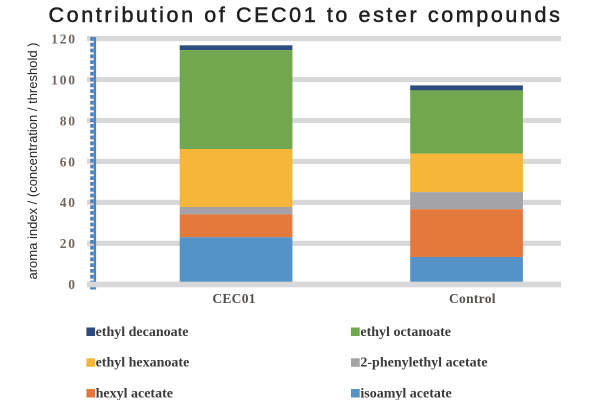  Describe the element at coordinates (143, 363) in the screenshot. I see `svg-text: ethyl hexanoate` at that location.